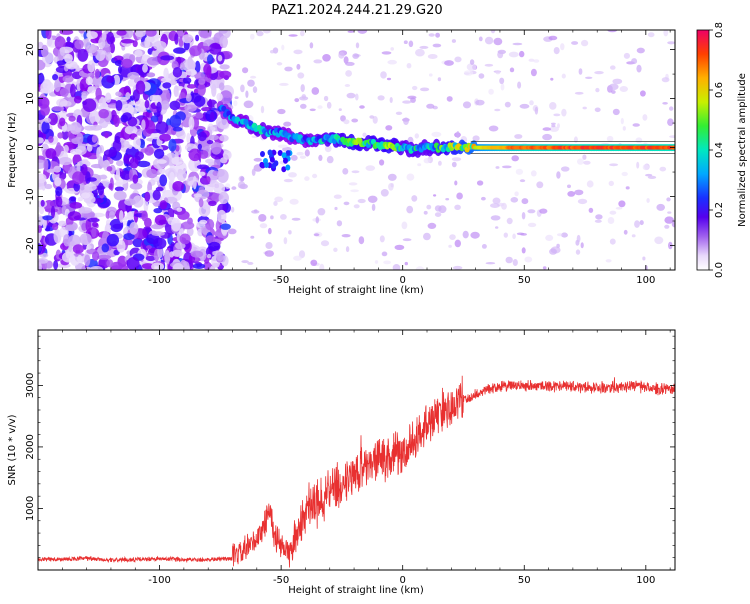 Image resolution: width=750 pixels, height=604 pixels. Describe the element at coordinates (403, 580) in the screenshot. I see `x-tick-label: 0` at that location.